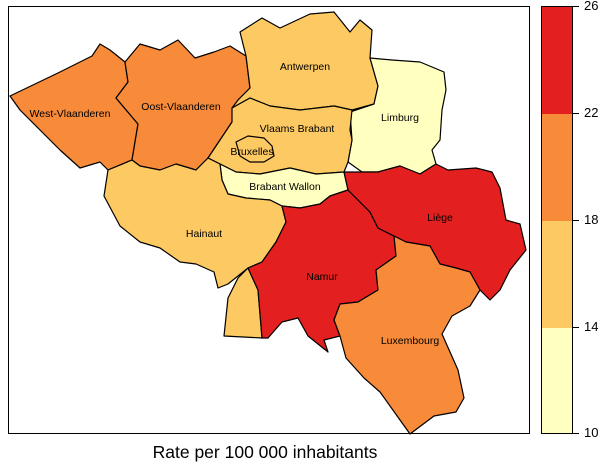  I want to click on label-west-vlaanderen: West-Vlaanderen, so click(70, 114).